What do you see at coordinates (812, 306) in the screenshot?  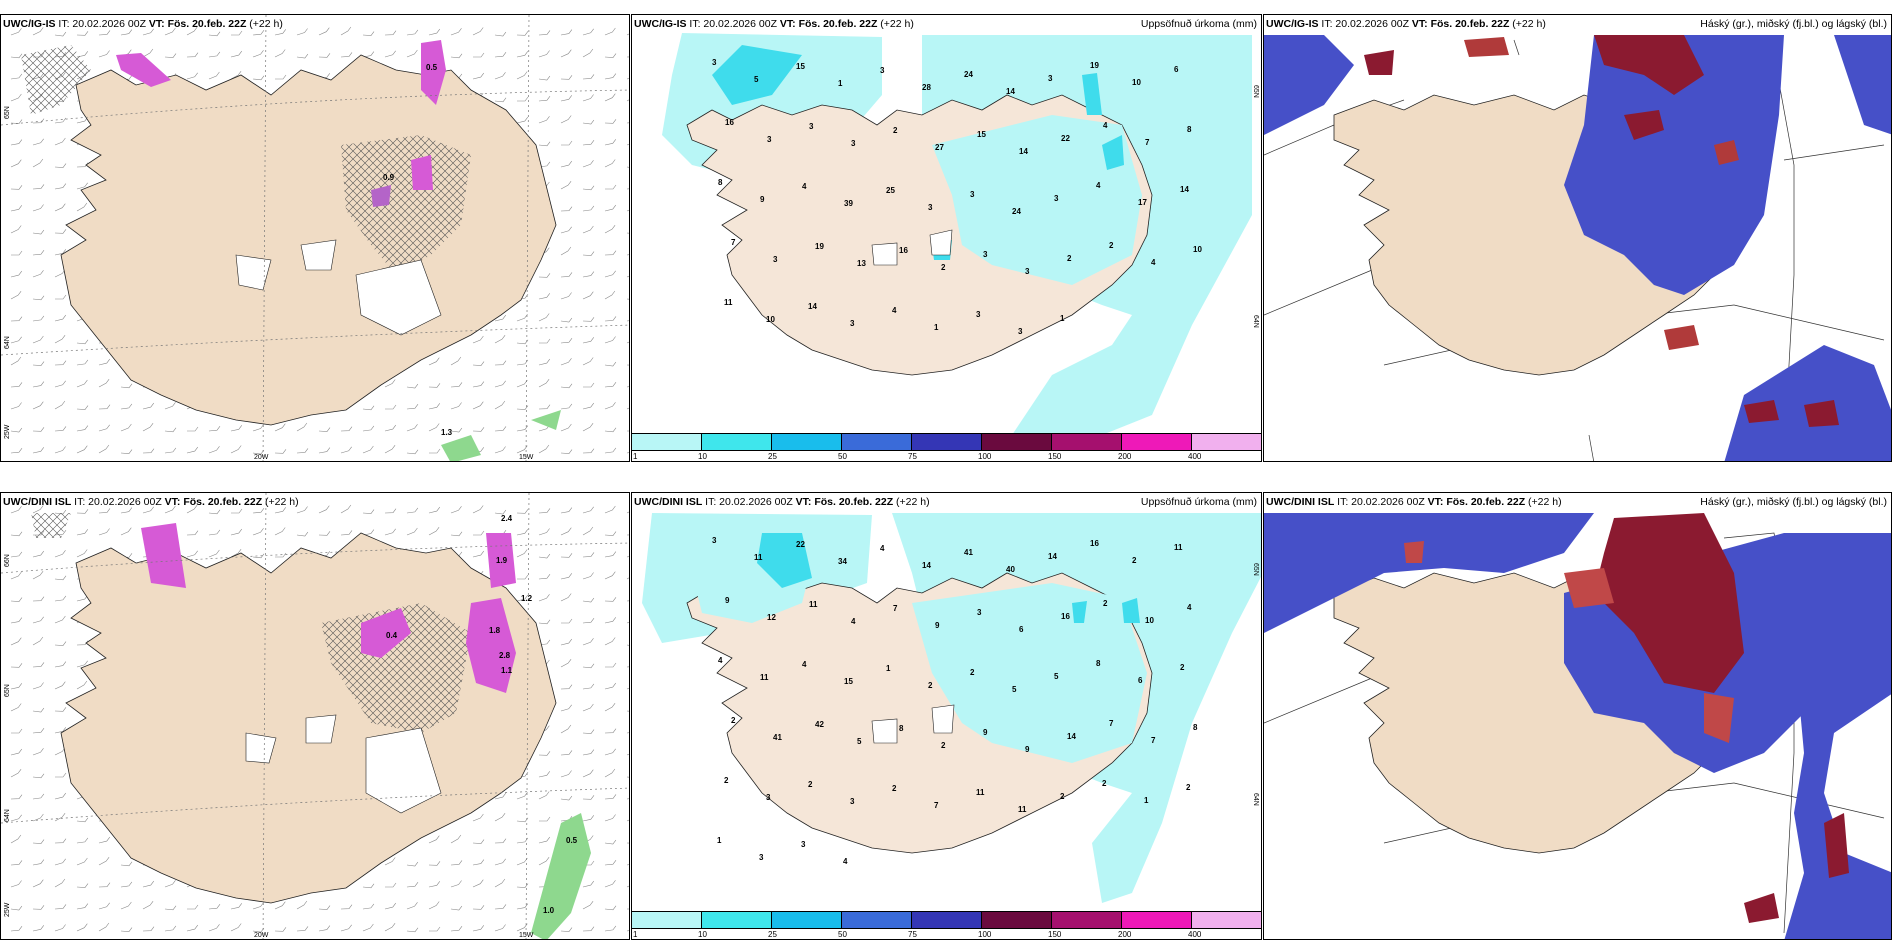 I see `precip-value: 14` at bounding box center [812, 306].